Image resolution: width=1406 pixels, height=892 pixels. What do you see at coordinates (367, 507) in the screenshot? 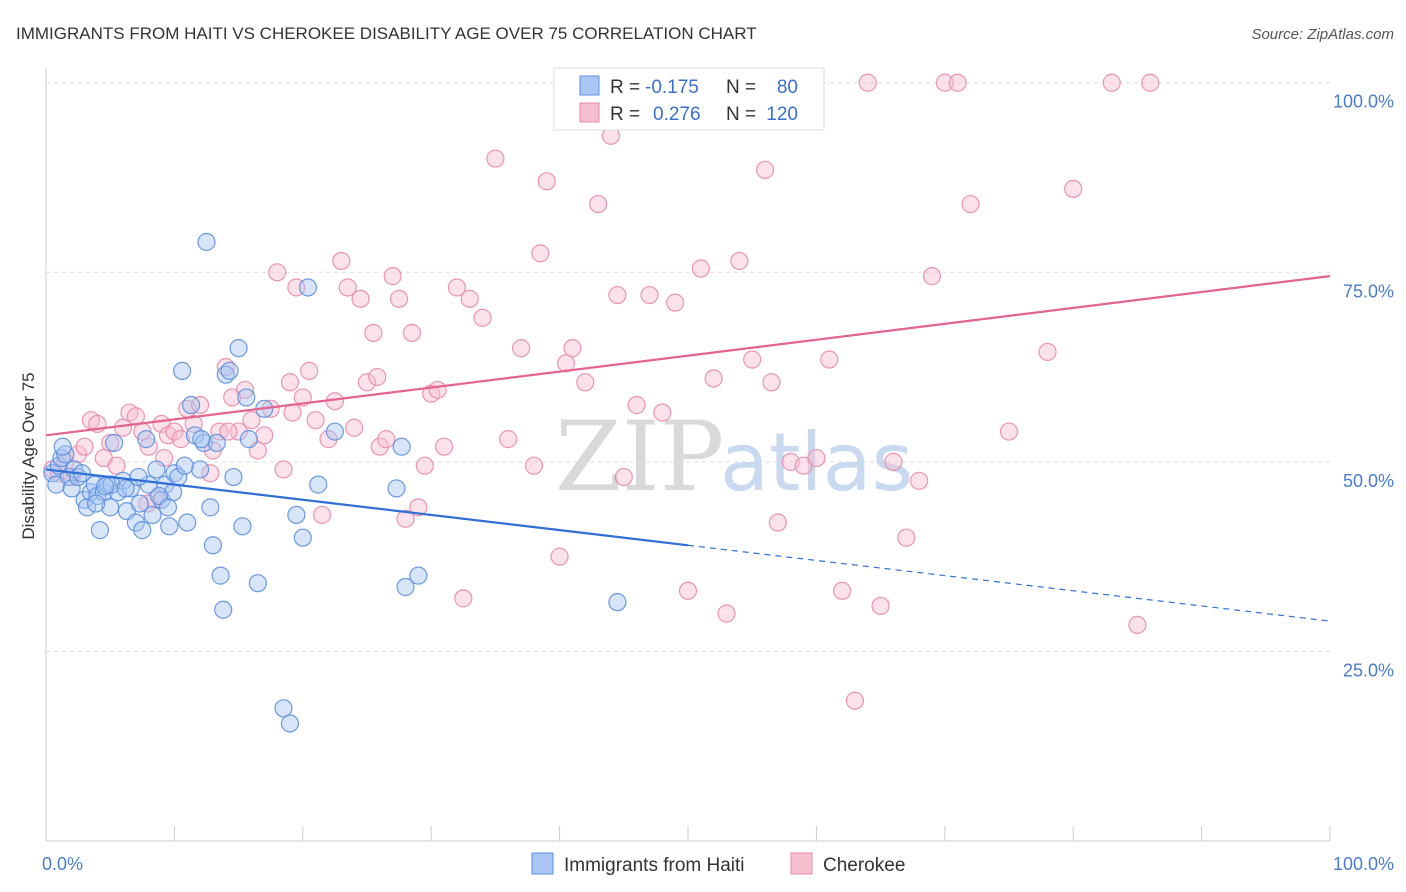
I see `haiti-trend-line` at bounding box center [367, 507].